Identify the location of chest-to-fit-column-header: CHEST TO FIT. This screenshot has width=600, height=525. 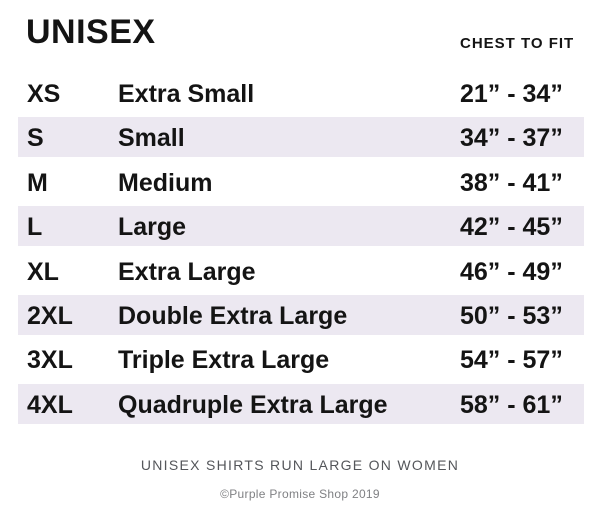
(517, 43).